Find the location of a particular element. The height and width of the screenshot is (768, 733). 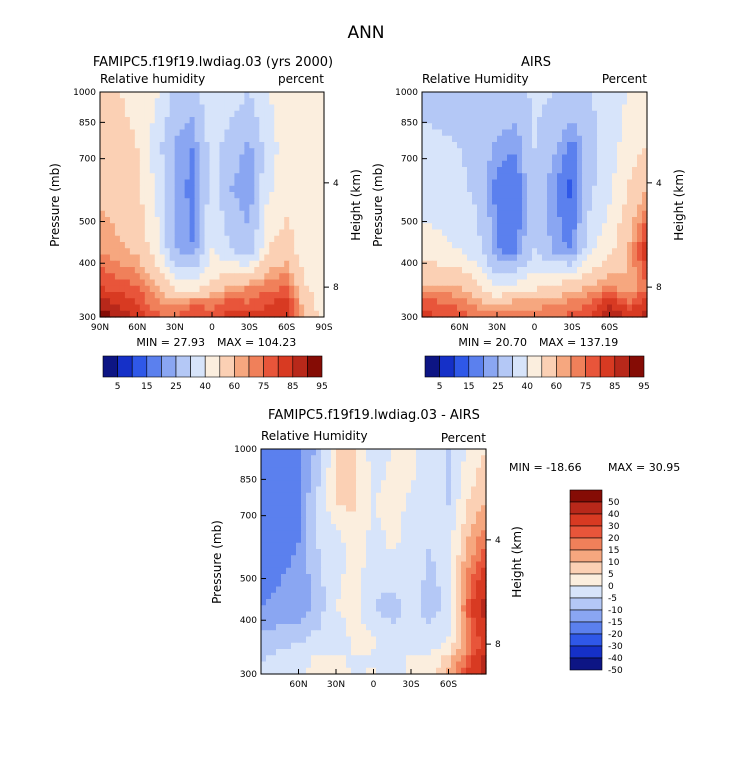

colorbar-label: 95 is located at coordinates (643, 387).